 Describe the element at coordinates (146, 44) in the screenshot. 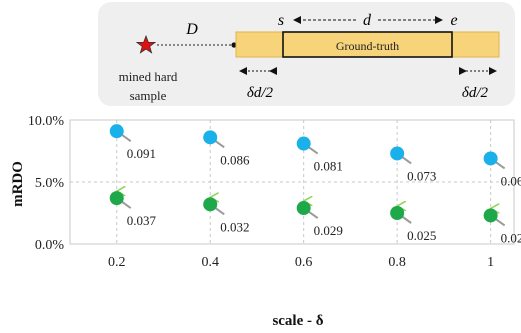

I see `star-icon` at that location.